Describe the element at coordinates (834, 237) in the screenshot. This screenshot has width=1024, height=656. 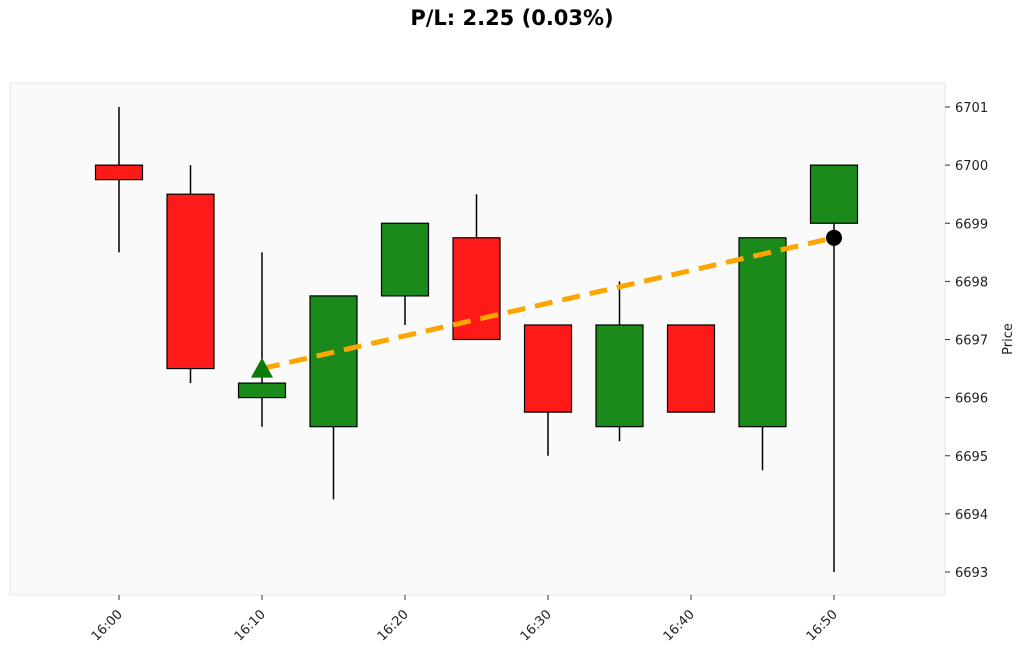
I see `exit-marker-circle-icon` at that location.